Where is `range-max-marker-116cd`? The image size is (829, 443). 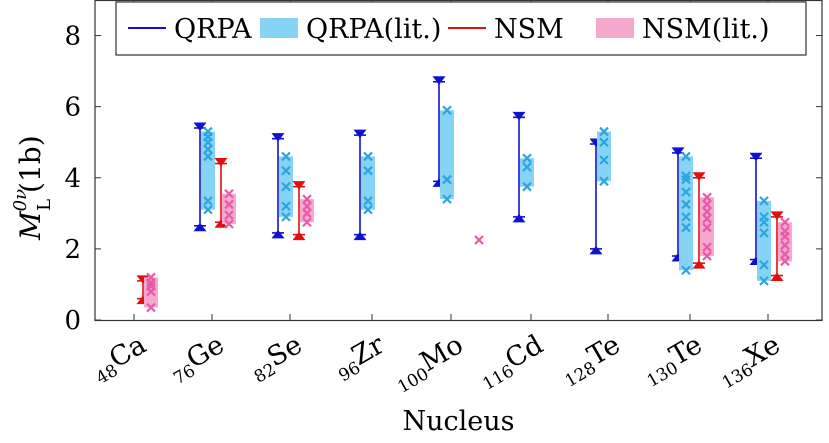
range-max-marker-116cd is located at coordinates (519, 116).